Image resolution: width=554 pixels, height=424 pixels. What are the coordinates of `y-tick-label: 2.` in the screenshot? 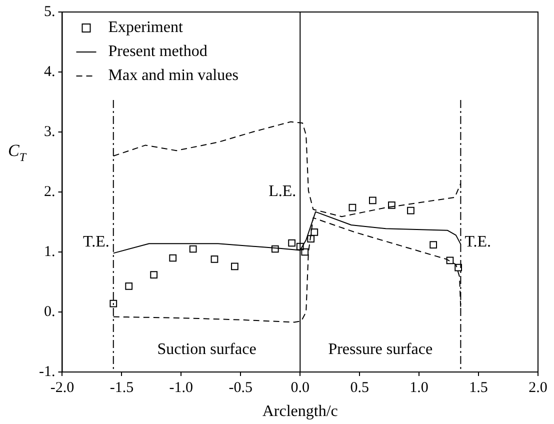 It's located at (50, 192).